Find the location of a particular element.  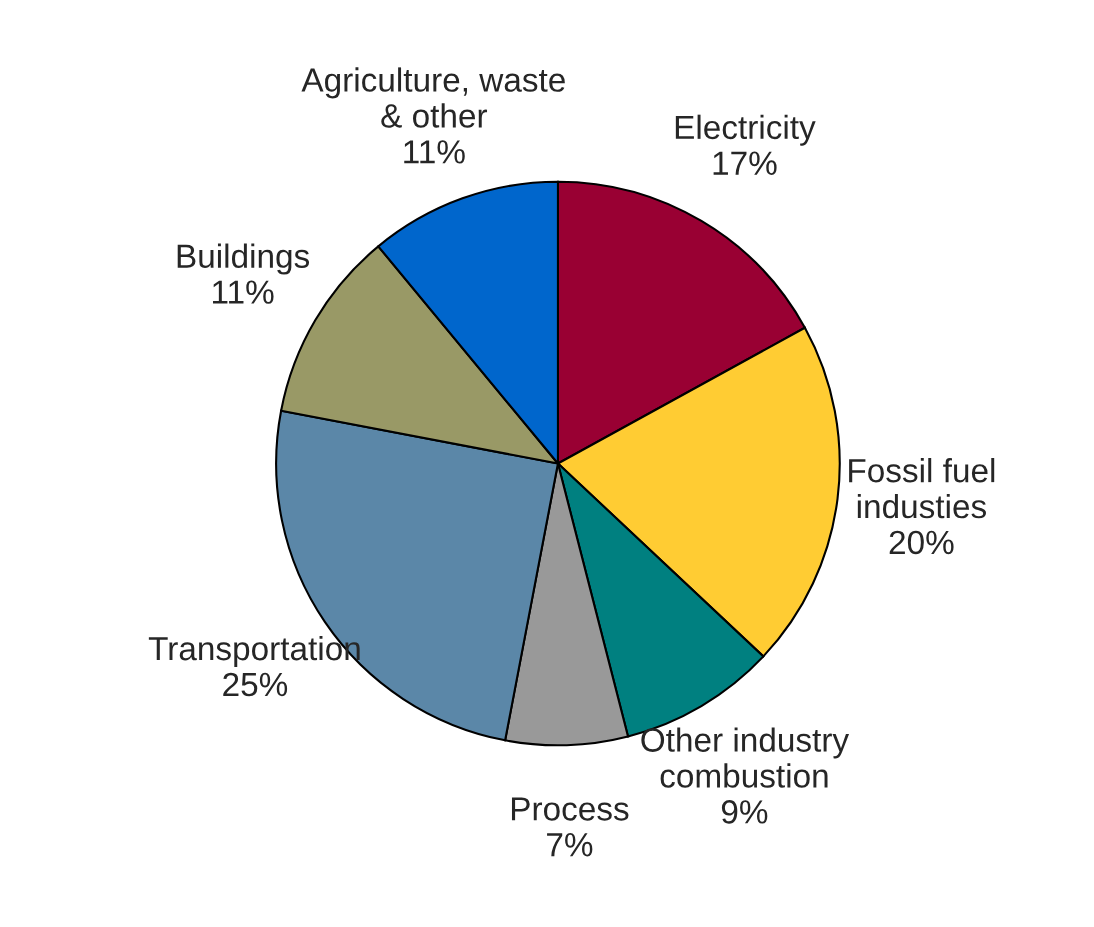

slice-label: Buildings is located at coordinates (243, 259).